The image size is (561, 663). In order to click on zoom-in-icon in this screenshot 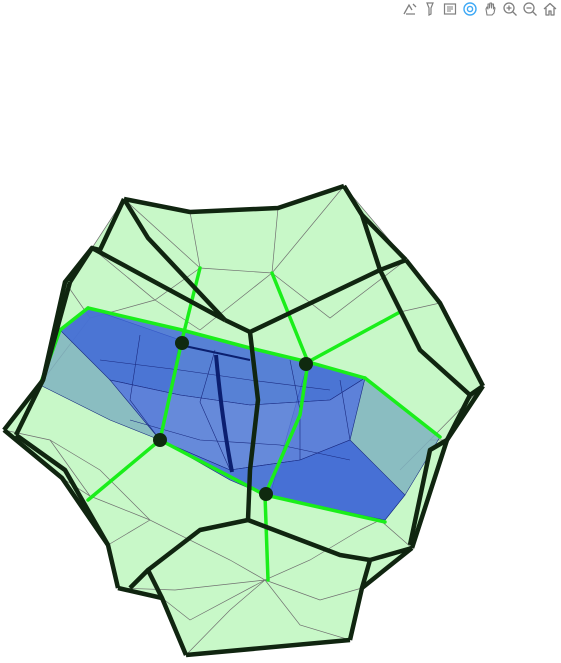, I will do `click(509, 9)`.